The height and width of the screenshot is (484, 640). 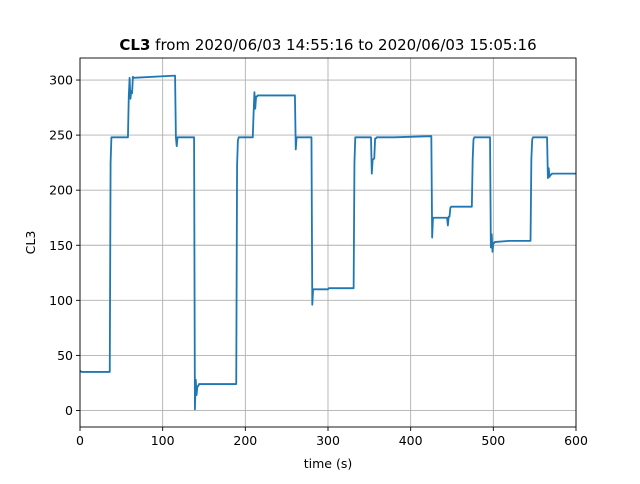 I want to click on y-tick-label: 200, so click(x=61, y=190).